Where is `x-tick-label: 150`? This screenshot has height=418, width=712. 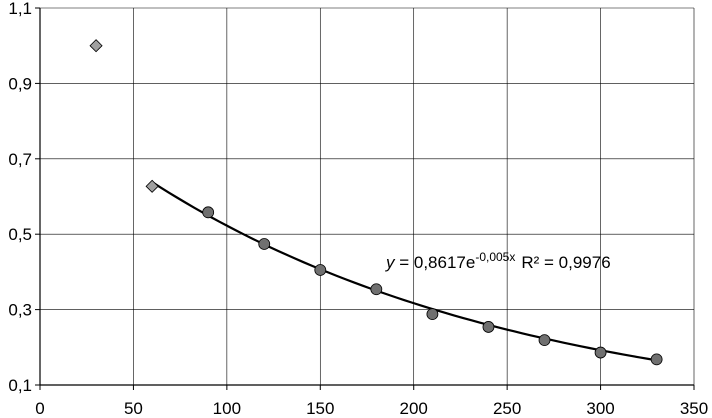
x-tick-label: 150 is located at coordinates (320, 408).